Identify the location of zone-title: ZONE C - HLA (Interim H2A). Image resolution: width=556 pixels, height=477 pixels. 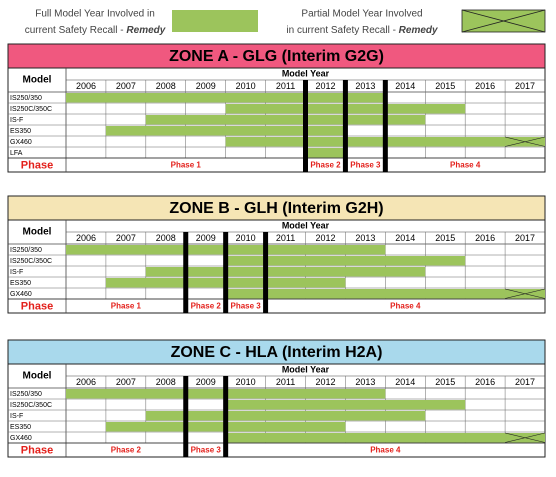
(277, 352).